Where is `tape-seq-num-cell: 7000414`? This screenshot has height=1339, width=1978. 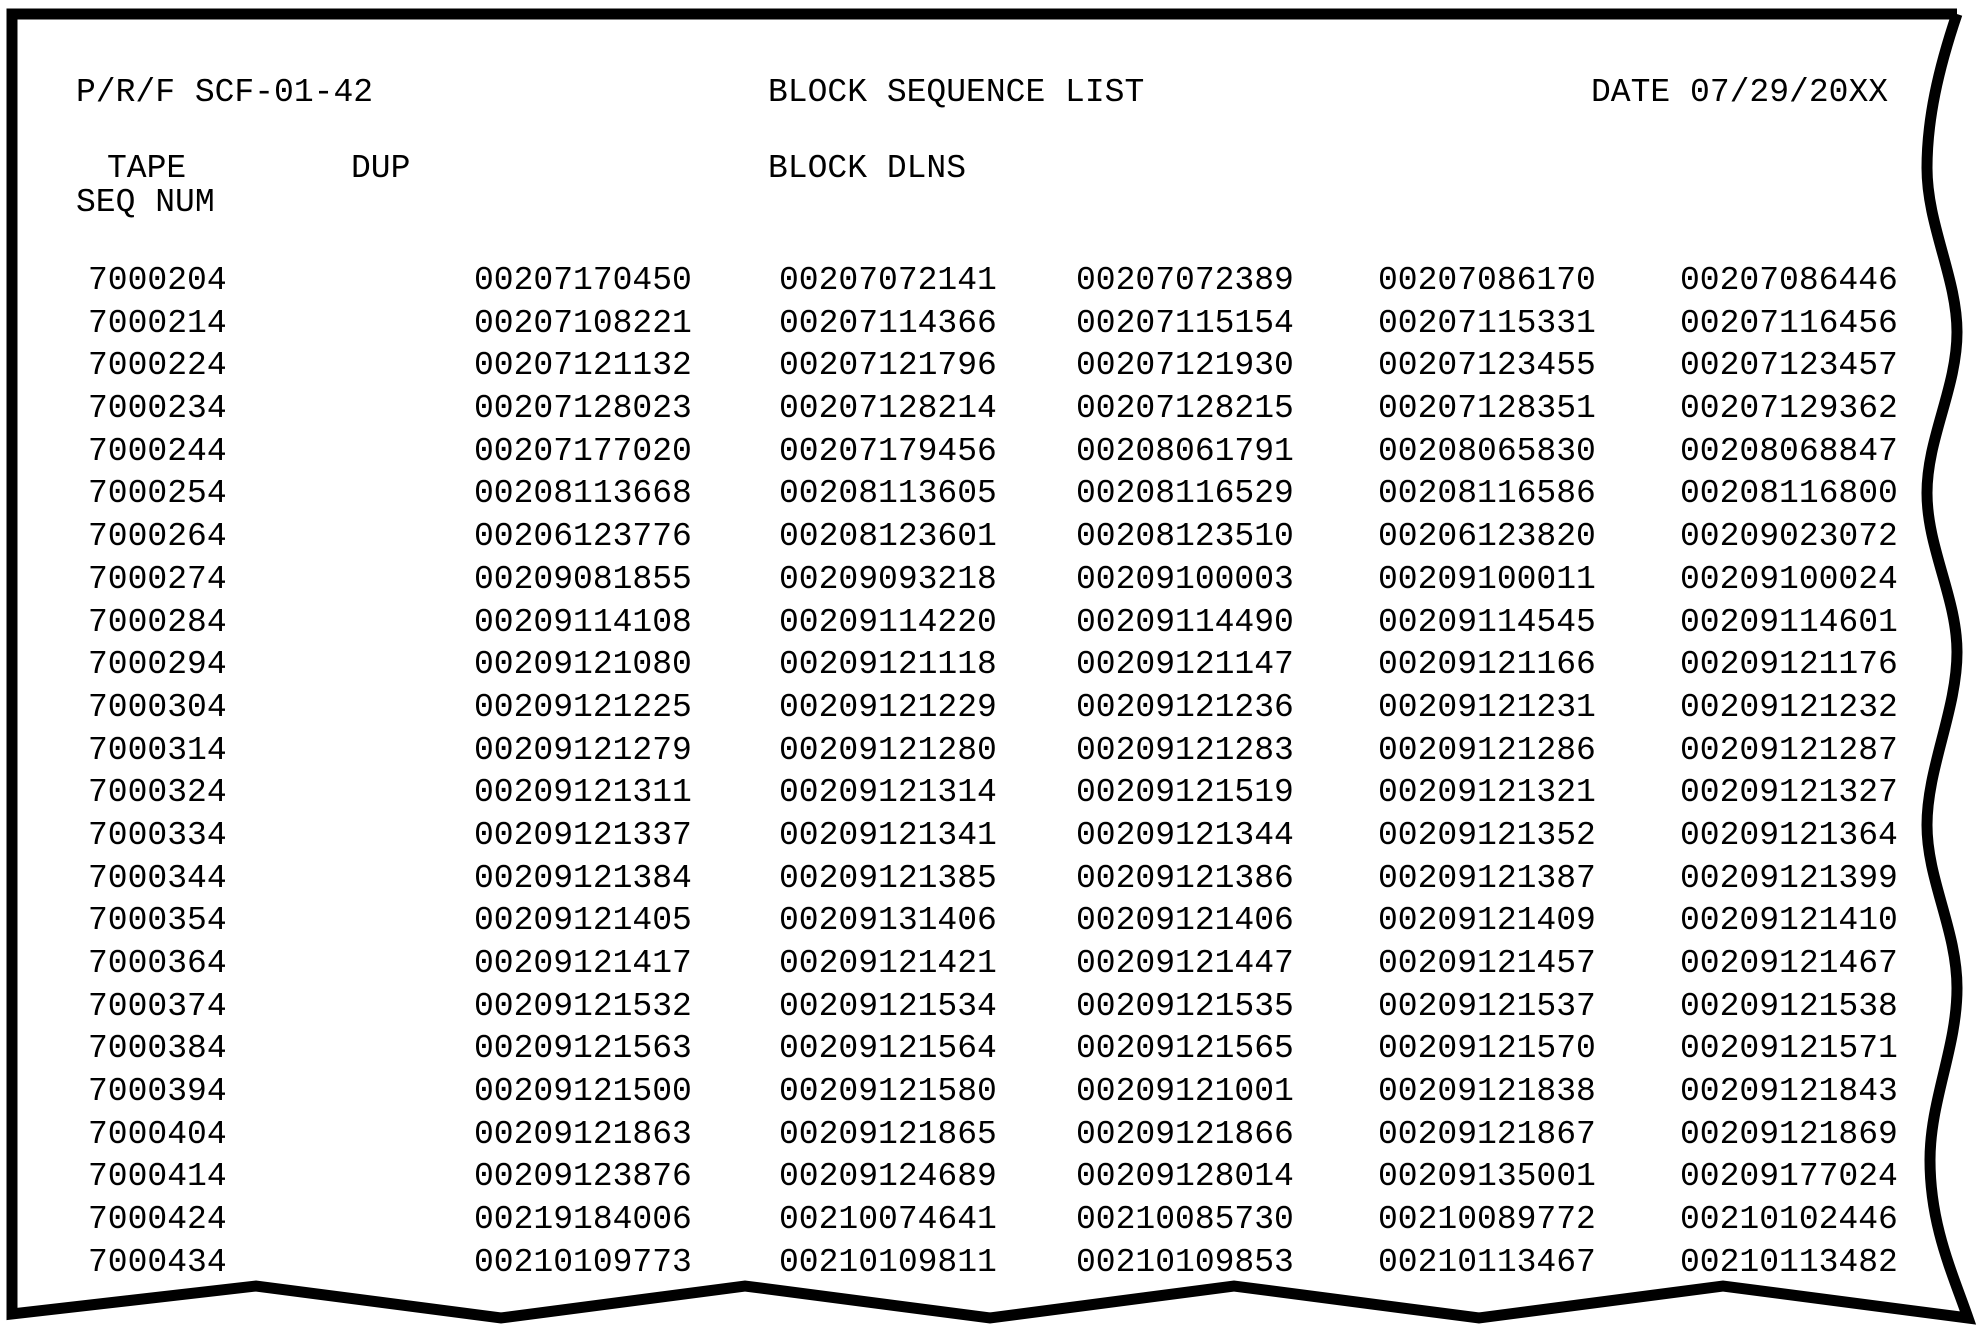 tape-seq-num-cell: 7000414 is located at coordinates (157, 1177).